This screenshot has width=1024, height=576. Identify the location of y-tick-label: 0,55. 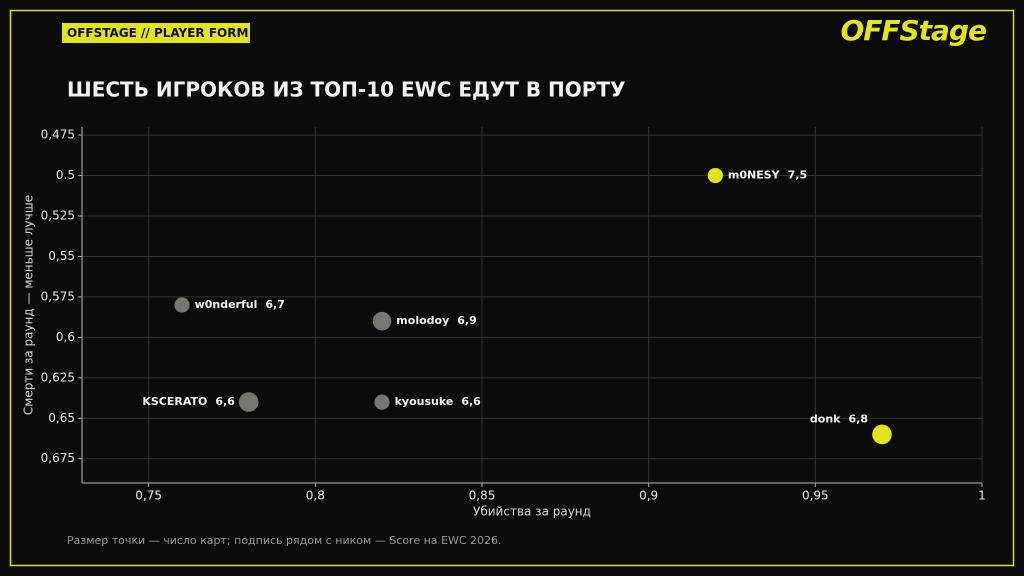
(61, 256).